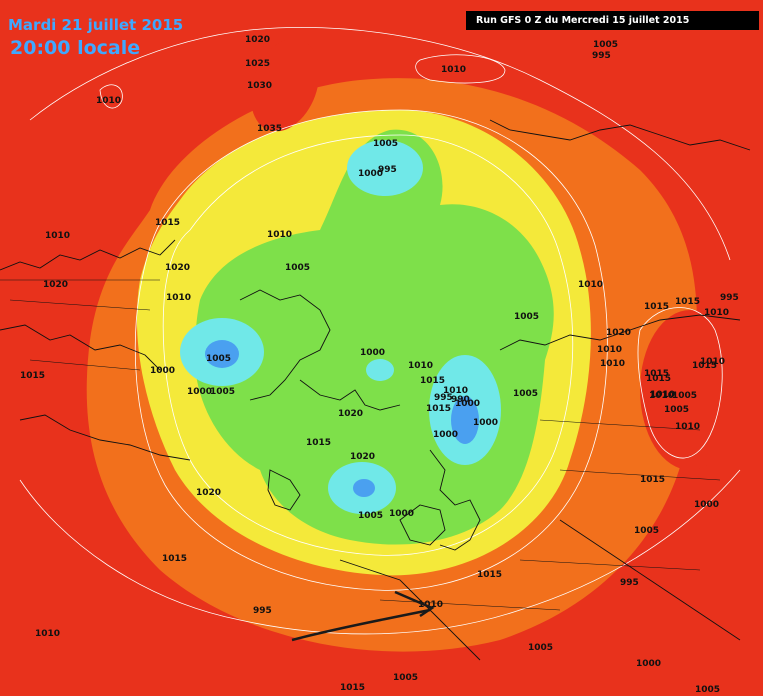 The height and width of the screenshot is (696, 763). Describe the element at coordinates (363, 616) in the screenshot. I see `annotation-arrow` at that location.